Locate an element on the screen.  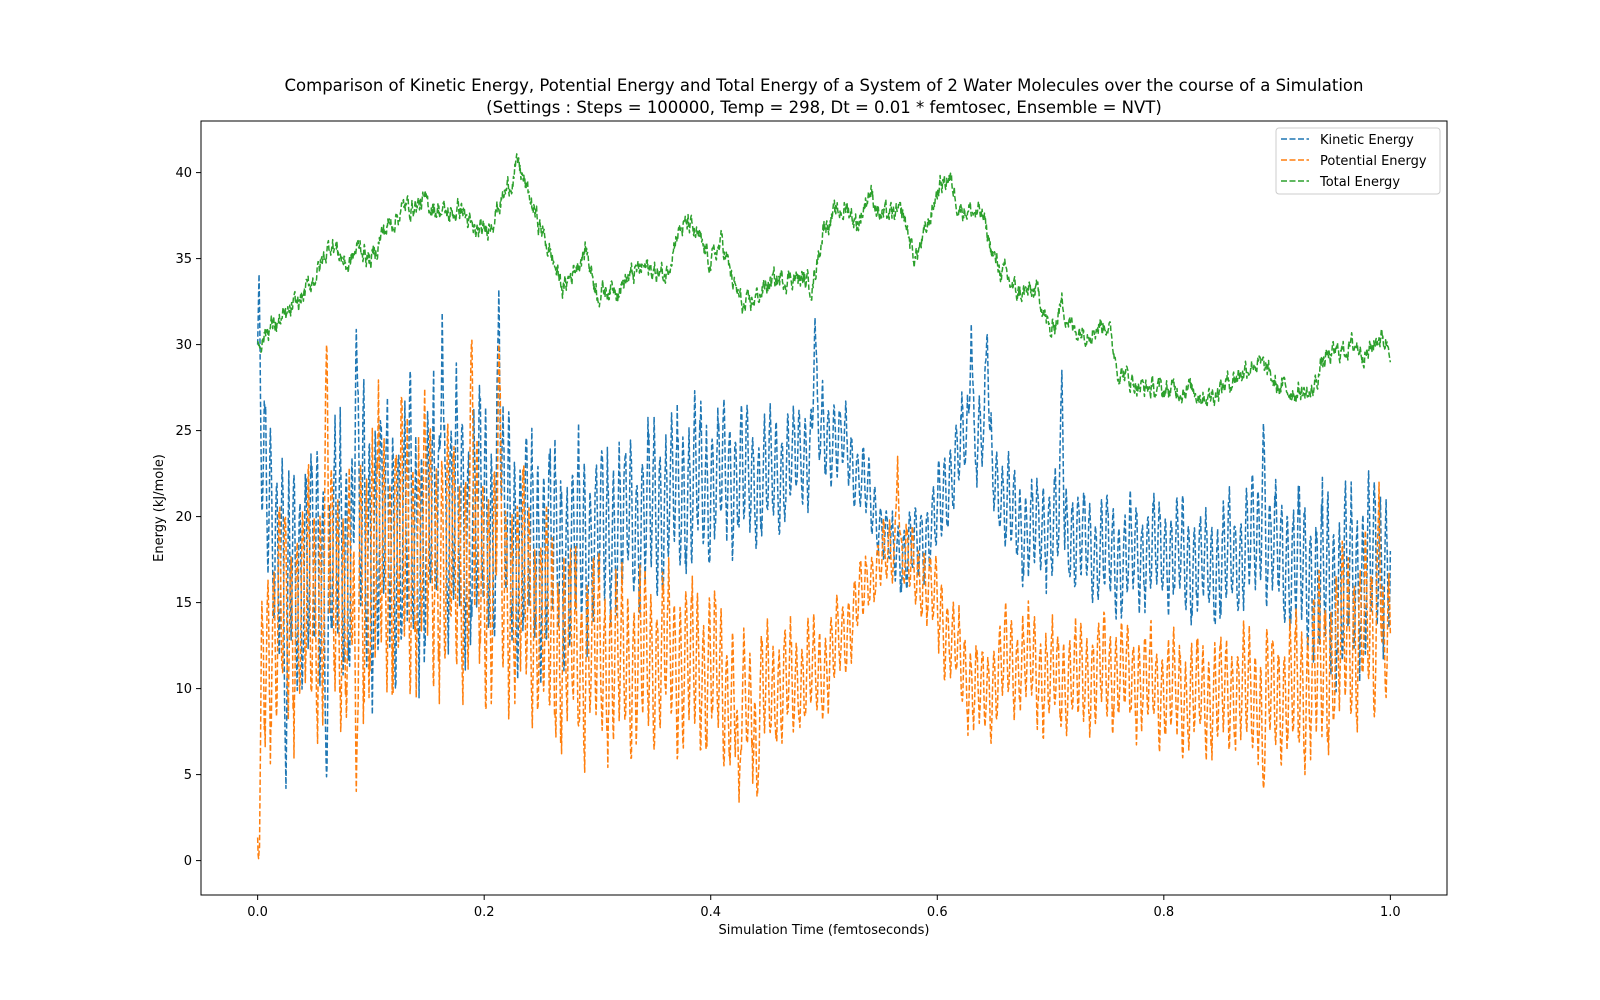
y-tick-label: 35 is located at coordinates (183, 259).